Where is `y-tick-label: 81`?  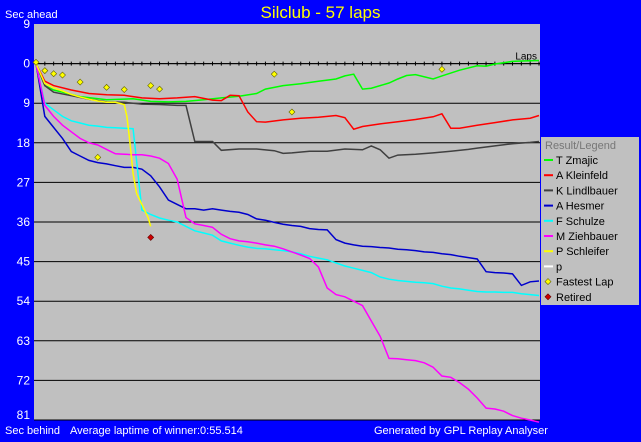 y-tick-label: 81 is located at coordinates (24, 415).